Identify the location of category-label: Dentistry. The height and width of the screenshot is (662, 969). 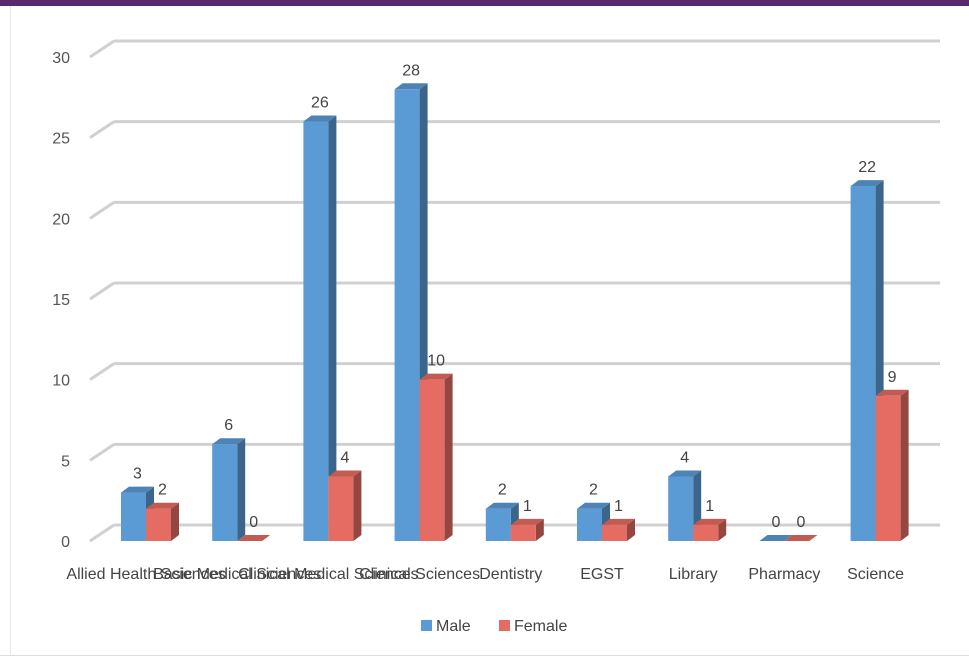
(510, 574).